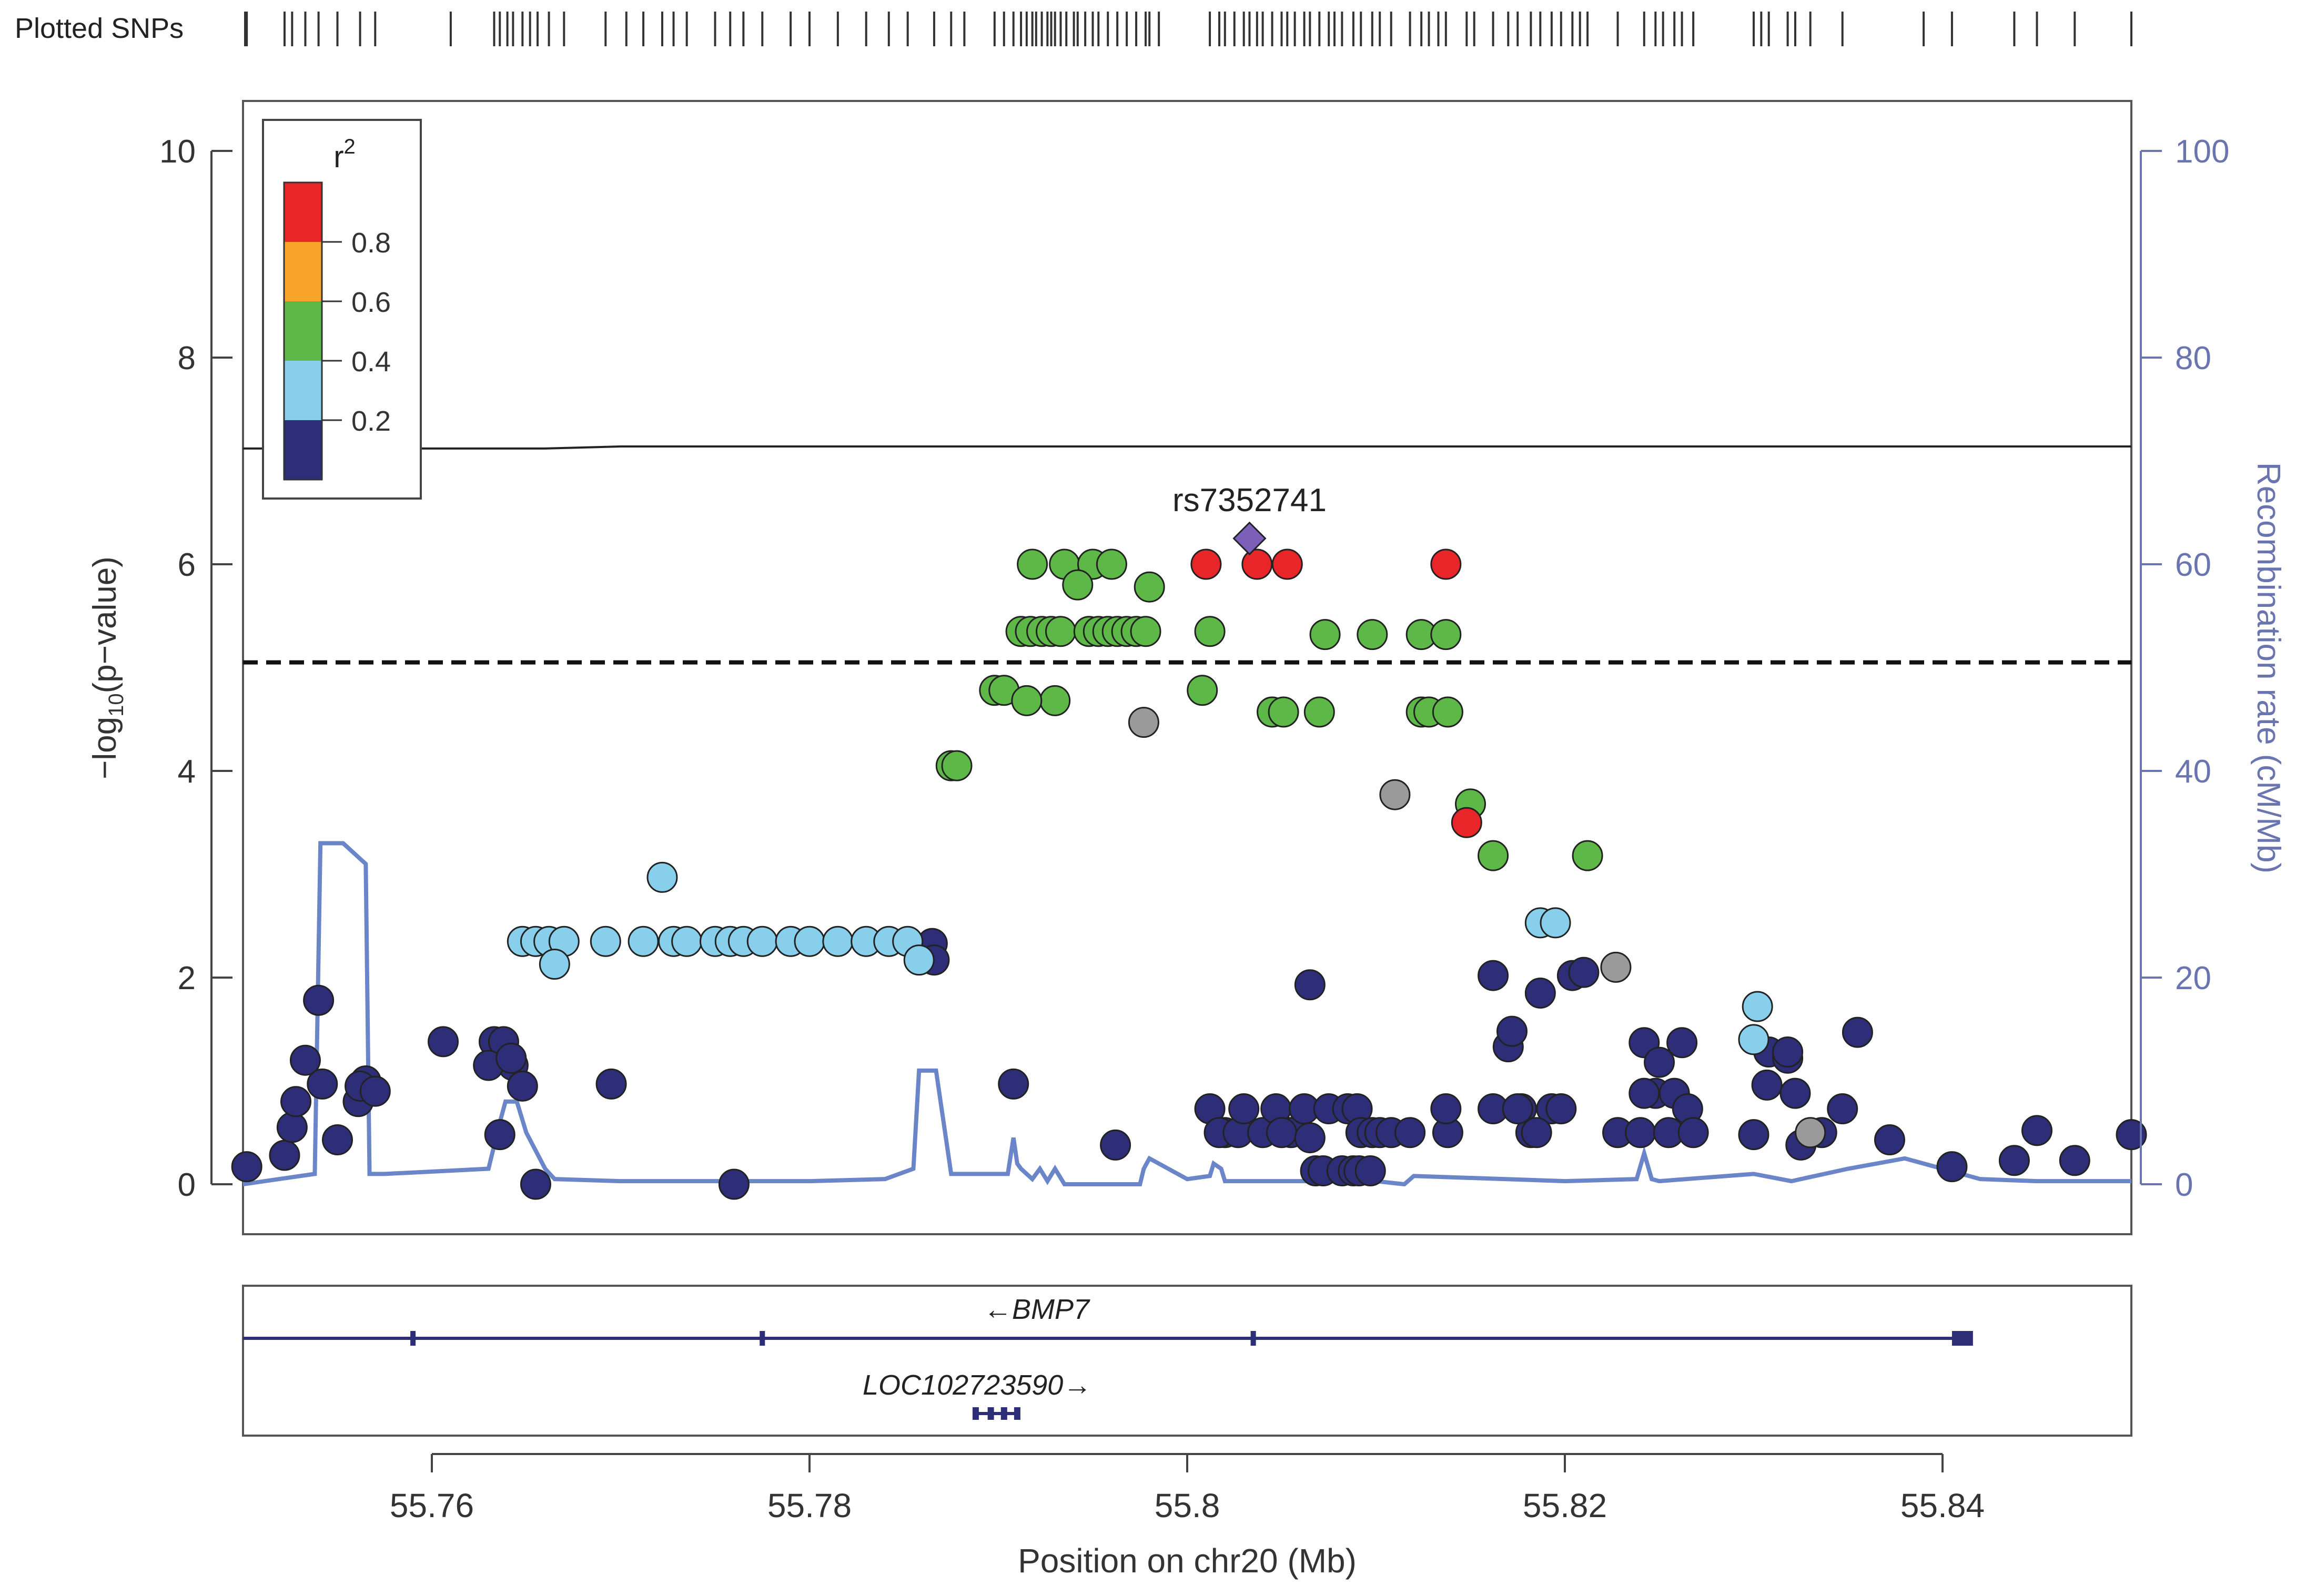 The width and height of the screenshot is (2306, 1596). What do you see at coordinates (342, 309) in the screenshot?
I see `r2-legend: r2 0.8 0.6 0.4 0.2` at bounding box center [342, 309].